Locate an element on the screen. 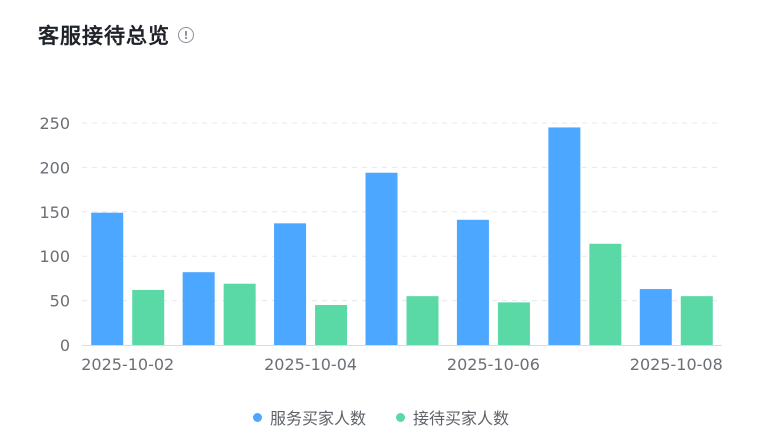 The width and height of the screenshot is (762, 435). x-tick-label: 2025-10-08 is located at coordinates (676, 364).